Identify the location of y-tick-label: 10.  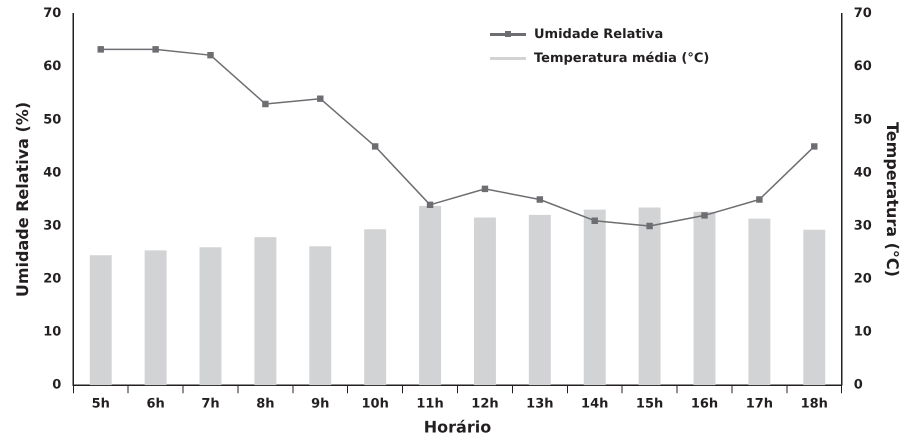
(52, 332).